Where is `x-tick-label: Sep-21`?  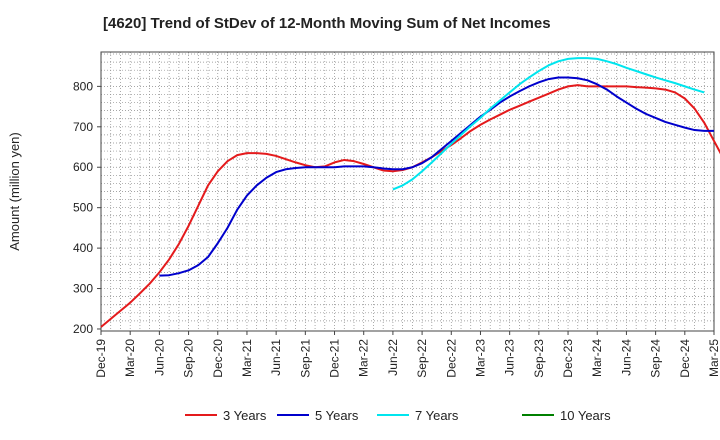 x-tick-label: Sep-21 is located at coordinates (305, 358).